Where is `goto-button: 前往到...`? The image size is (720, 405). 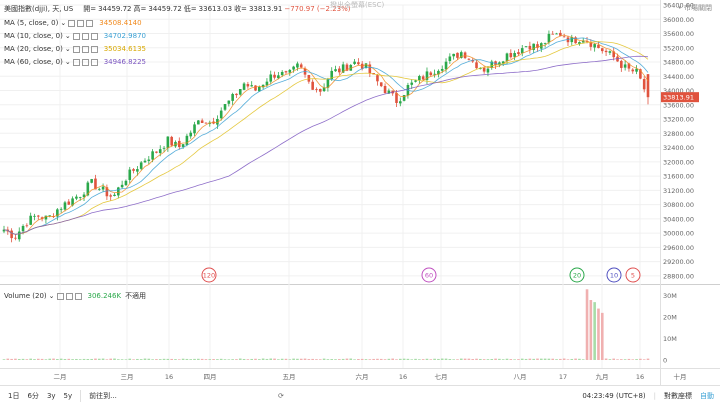
goto-button: 前往到... is located at coordinates (103, 395).